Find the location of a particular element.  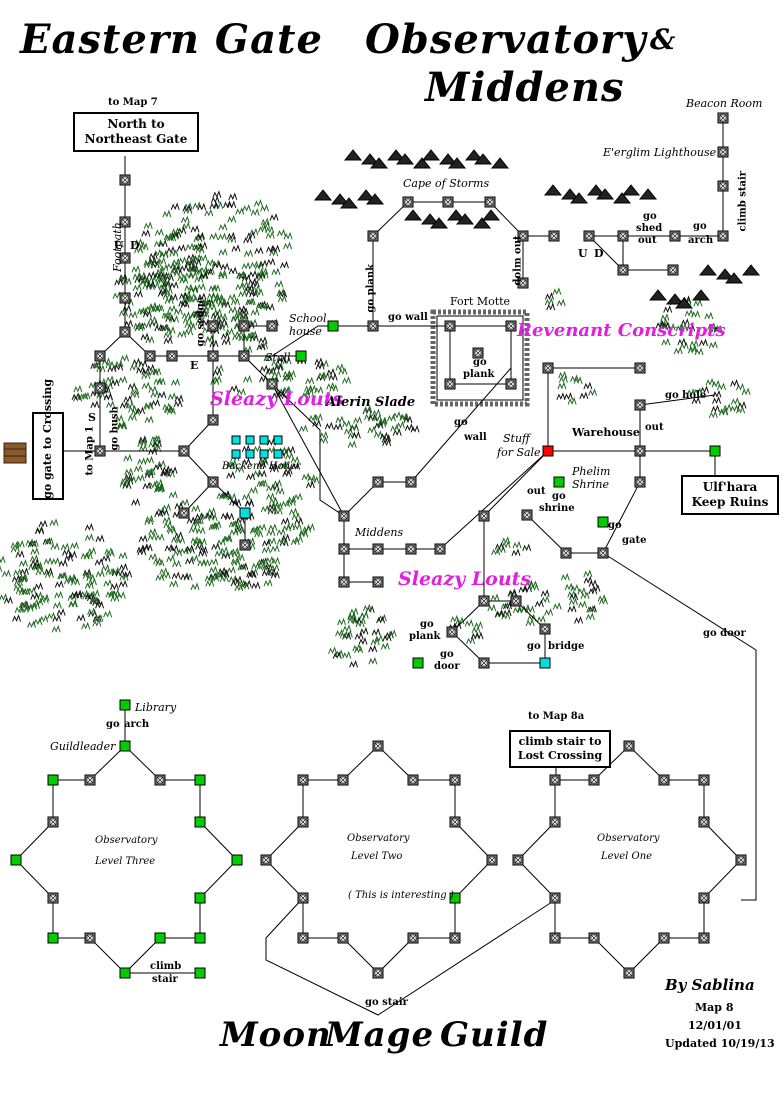

room-cape1 is located at coordinates (373, 236).